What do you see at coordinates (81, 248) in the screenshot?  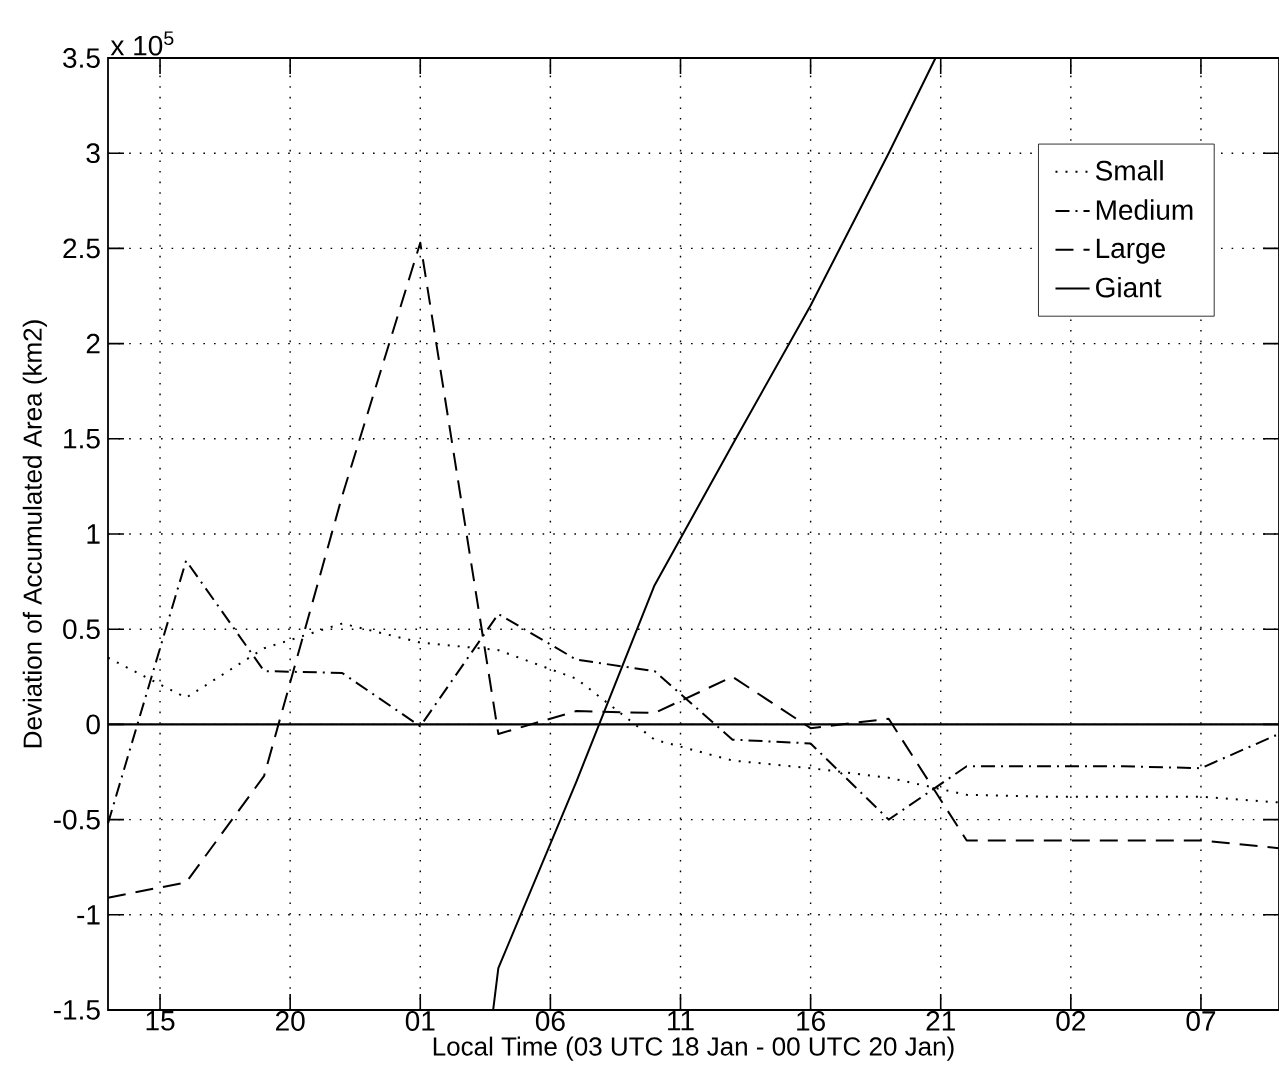 I see `y-tick-label: 2.5` at bounding box center [81, 248].